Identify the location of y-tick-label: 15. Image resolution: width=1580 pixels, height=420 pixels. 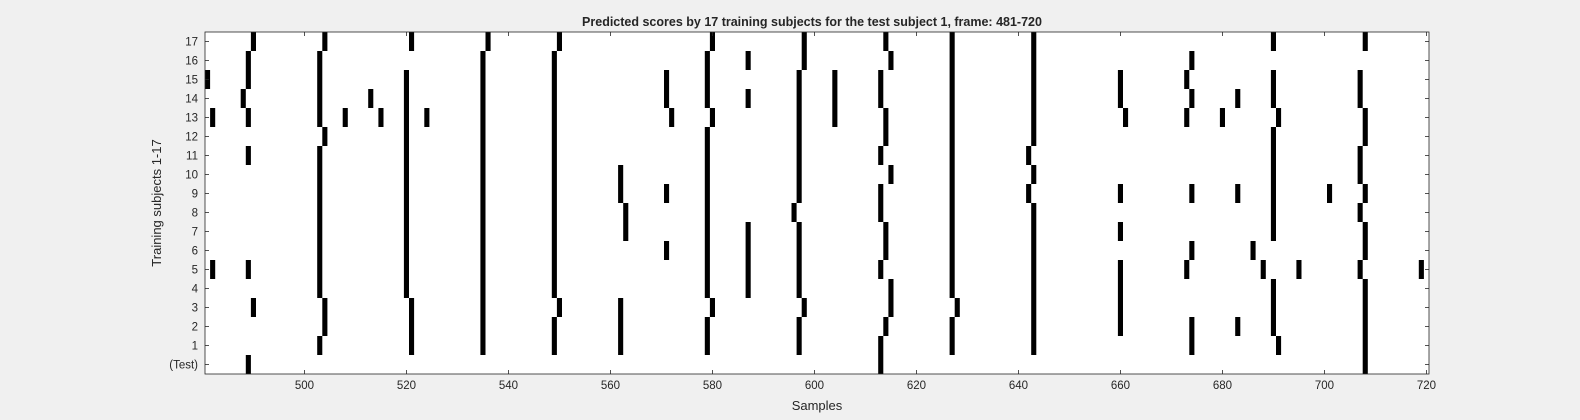
(191, 81).